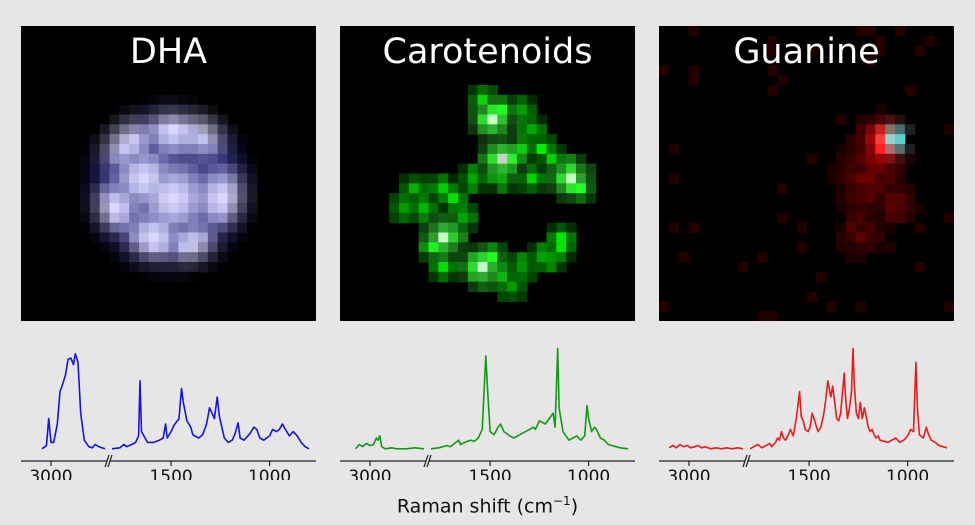  What do you see at coordinates (50, 473) in the screenshot?
I see `x-tick-label: 3000` at bounding box center [50, 473].